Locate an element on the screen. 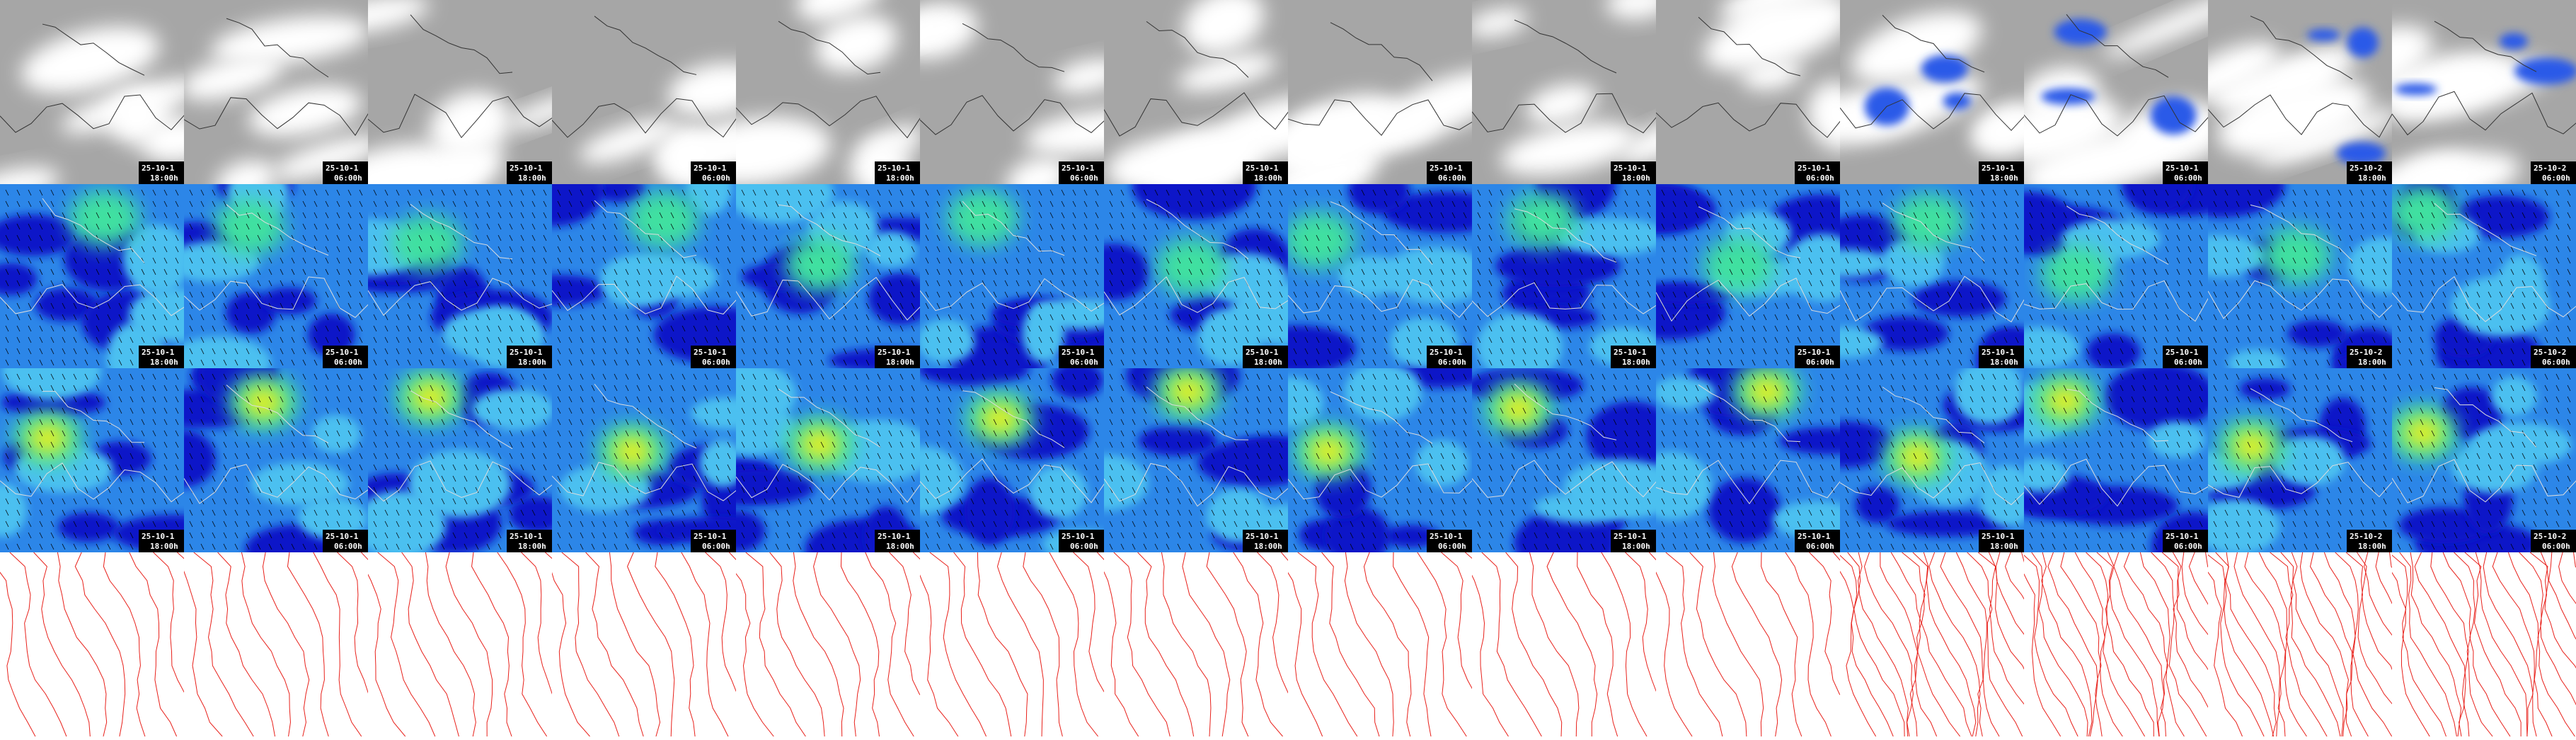 The width and height of the screenshot is (2576, 740). cloud is located at coordinates (1038, 170).